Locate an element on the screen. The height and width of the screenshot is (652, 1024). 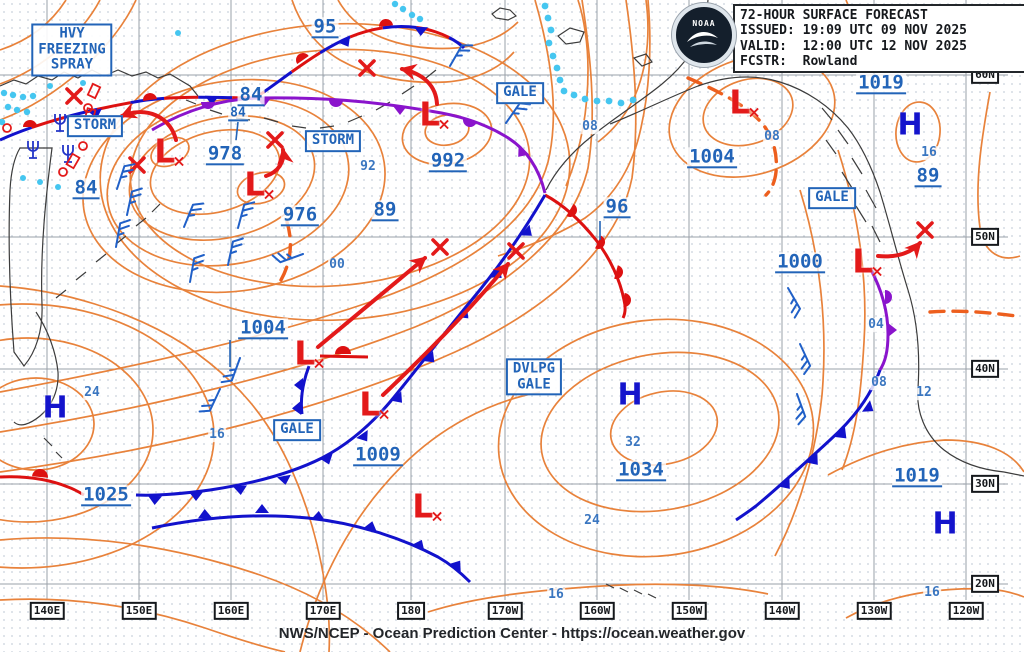
longitude-label: 160W is located at coordinates (597, 611).